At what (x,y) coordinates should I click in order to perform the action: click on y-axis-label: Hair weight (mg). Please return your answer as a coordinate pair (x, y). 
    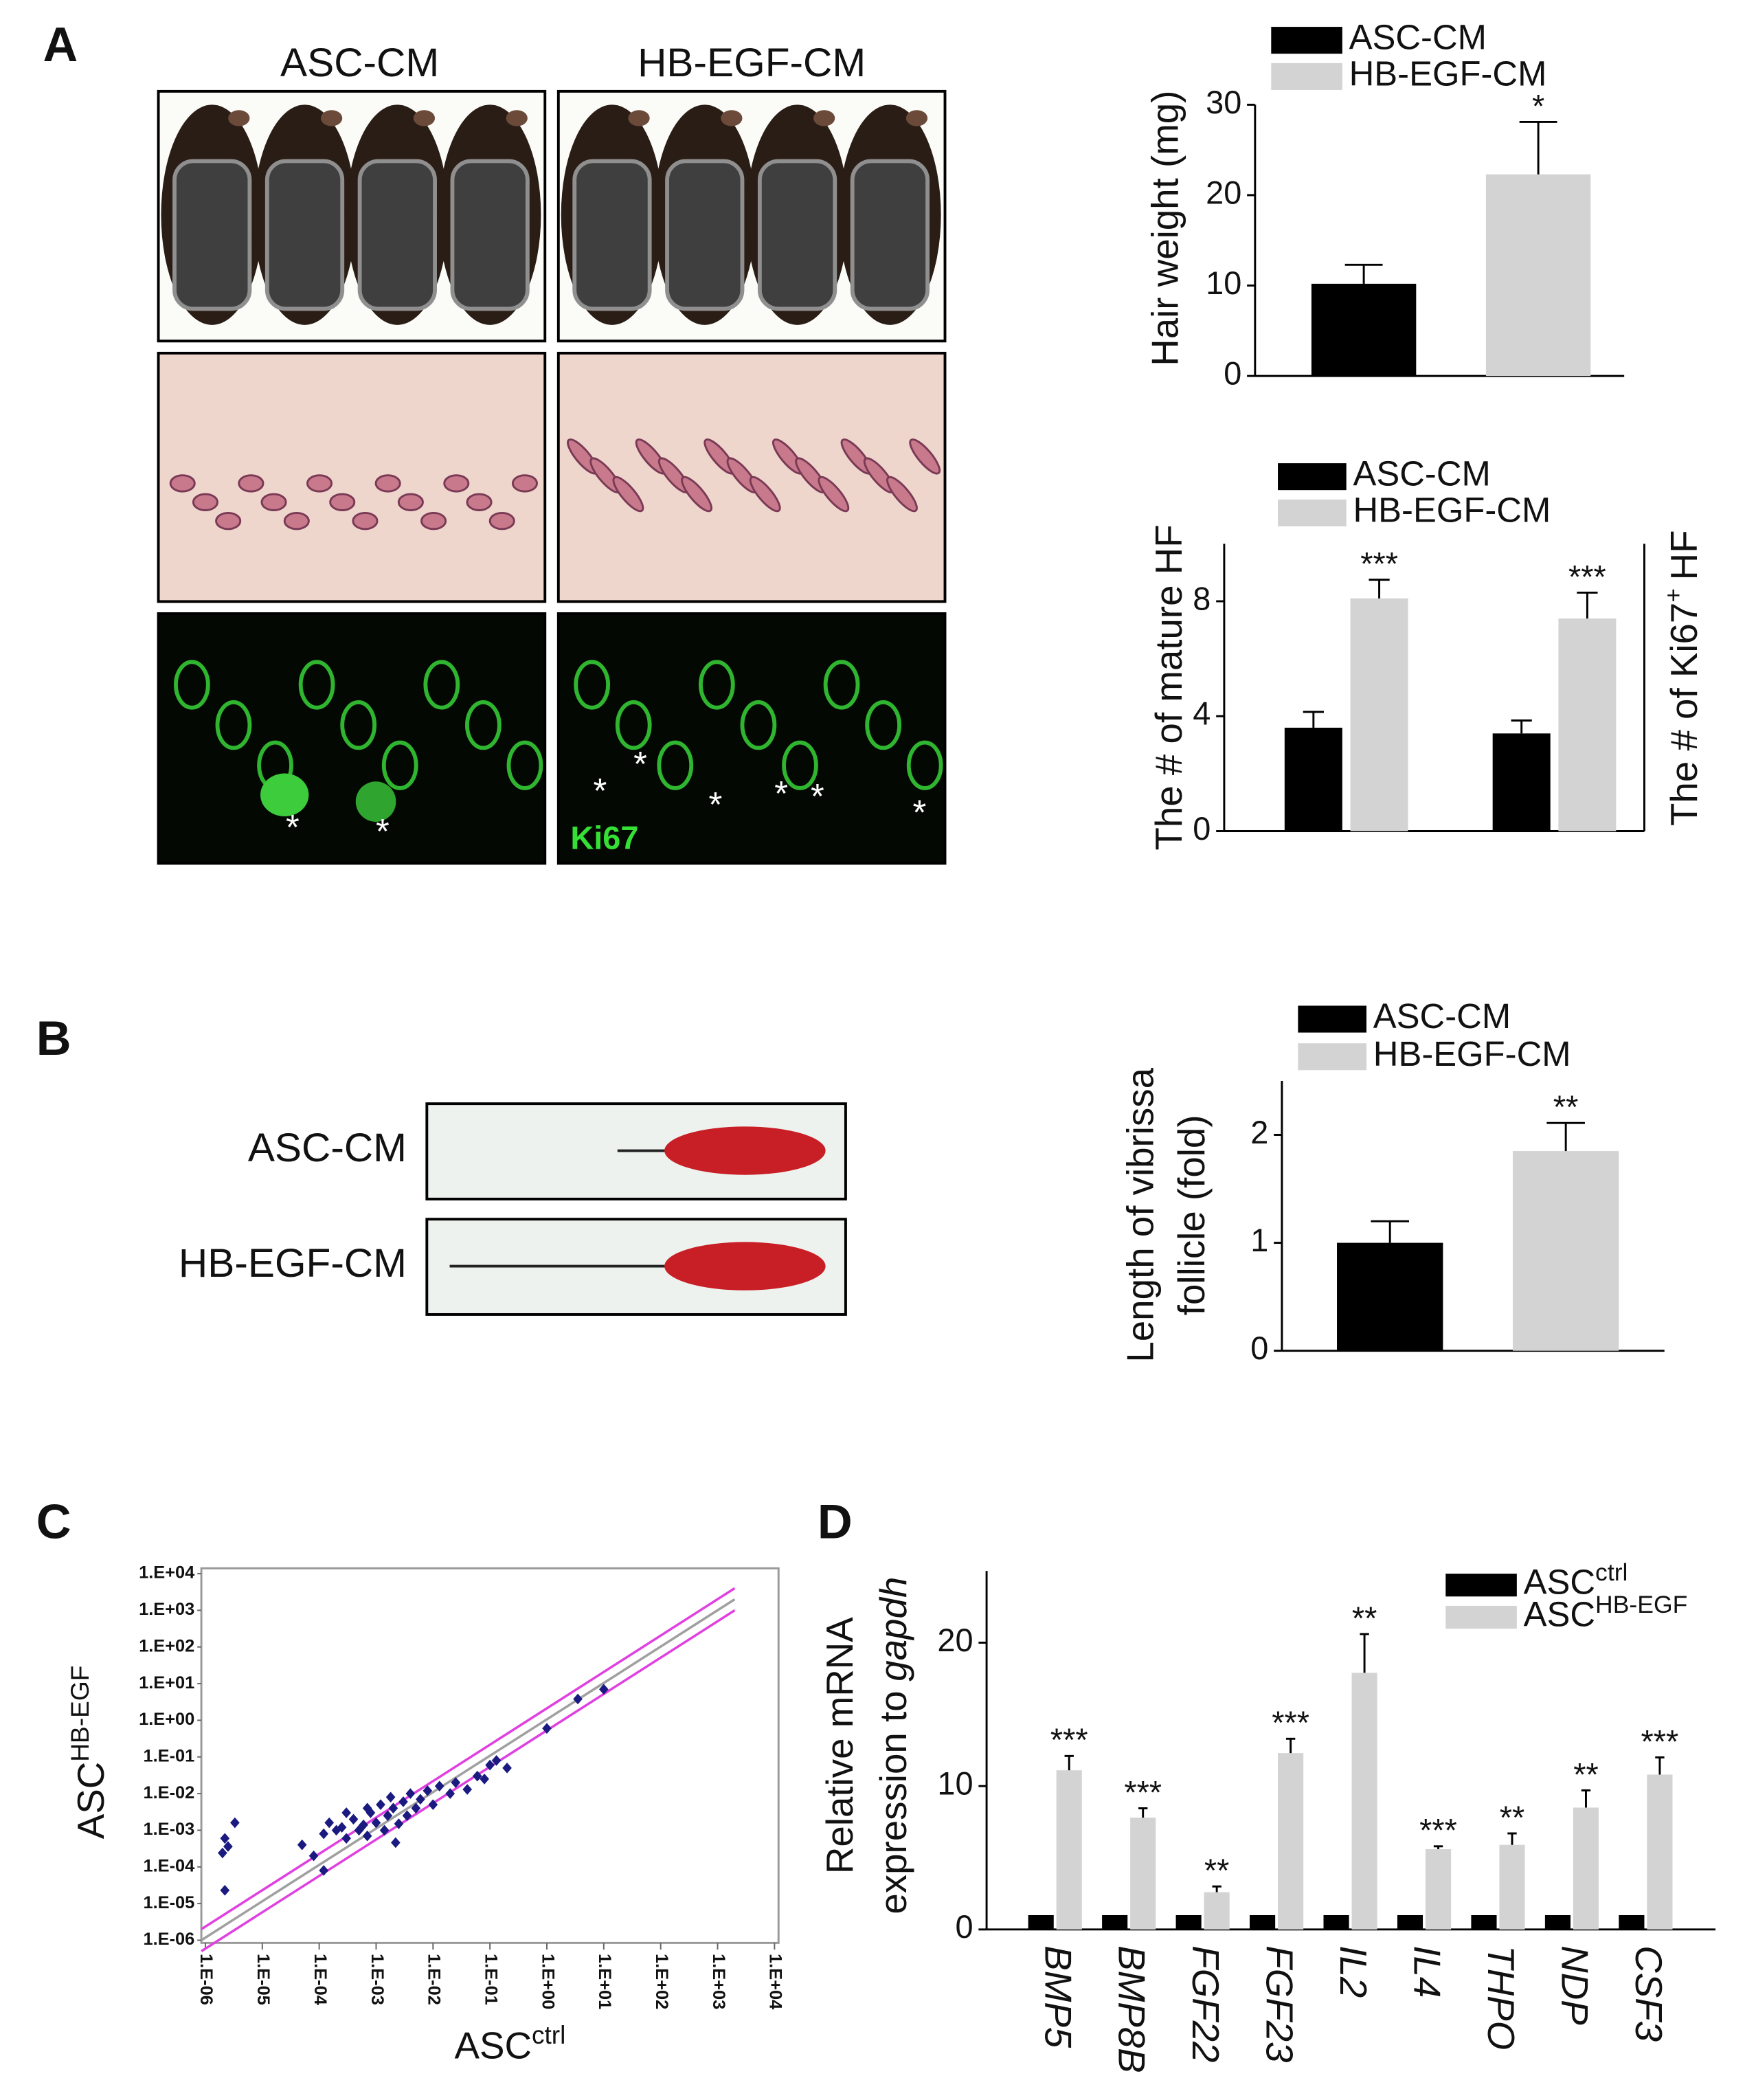
    Looking at the image, I should click on (1164, 228).